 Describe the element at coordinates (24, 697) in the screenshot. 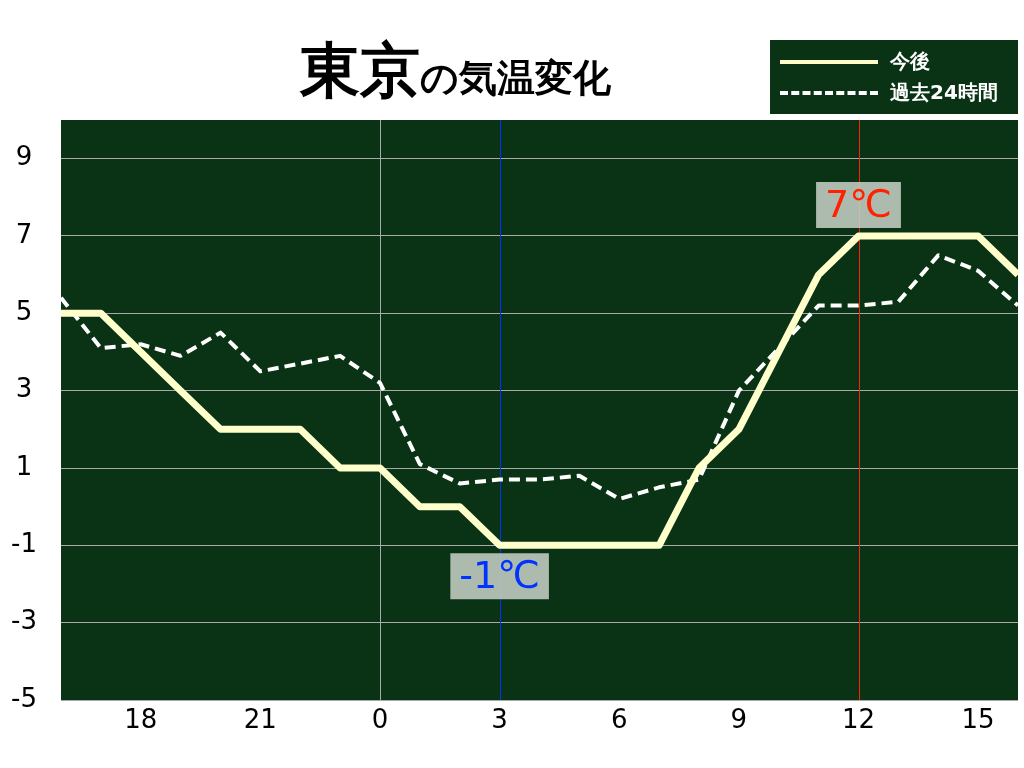

I see `y-tick-label: -5` at that location.